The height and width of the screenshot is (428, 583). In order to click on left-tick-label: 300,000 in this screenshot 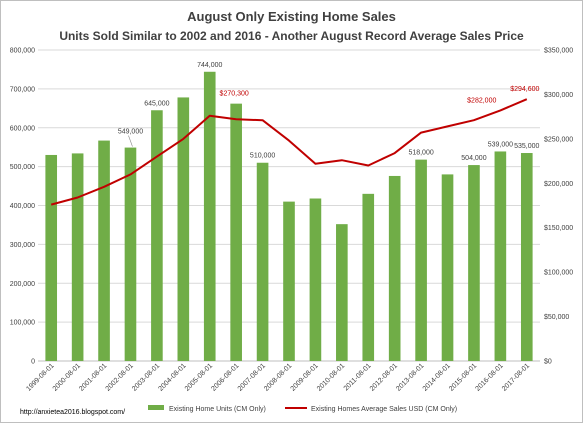, I will do `click(22, 245)`.